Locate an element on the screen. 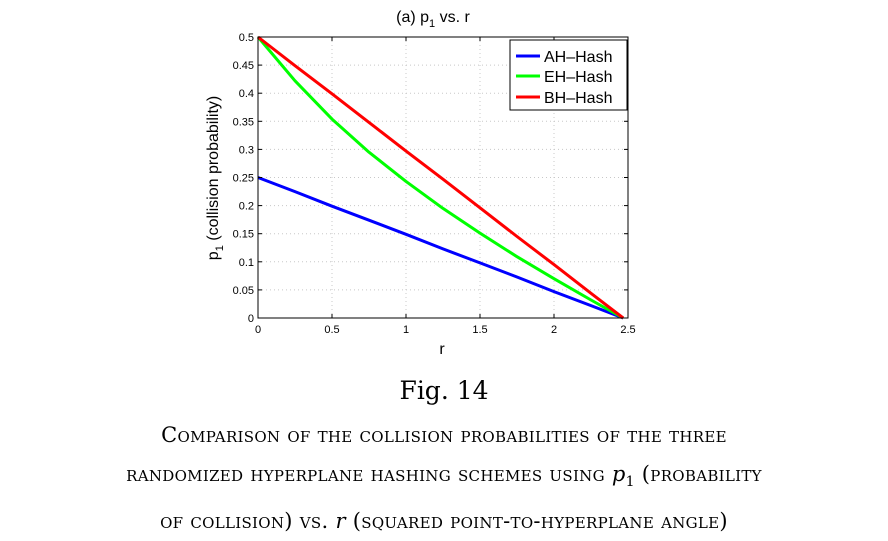  y-tick-label: 0.25 is located at coordinates (243, 179).